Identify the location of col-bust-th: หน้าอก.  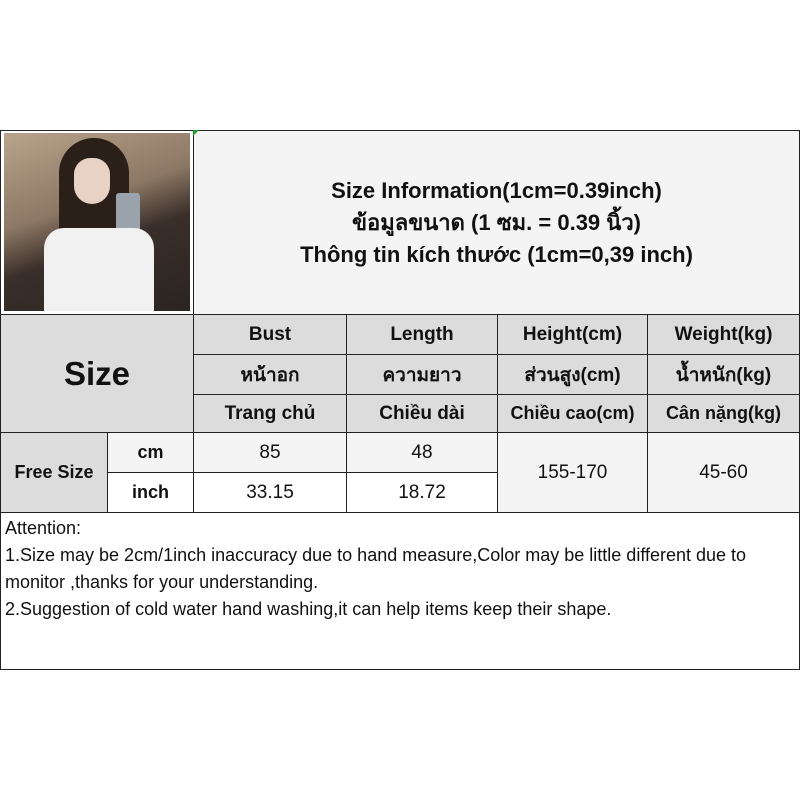
(270, 374).